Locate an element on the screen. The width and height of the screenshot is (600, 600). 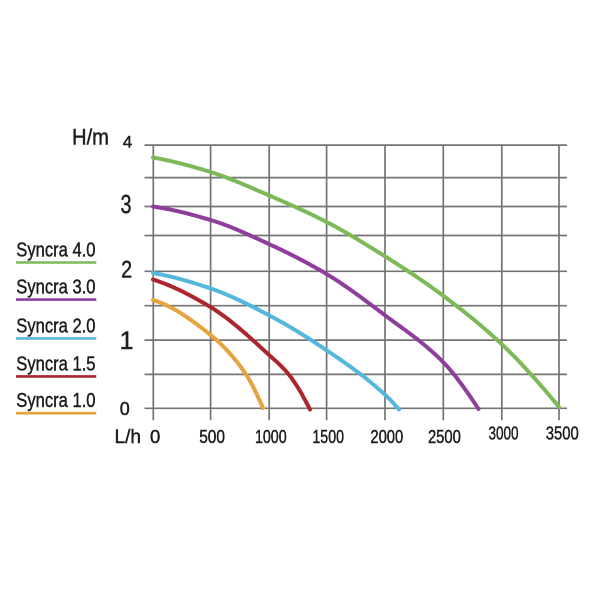
svg-text: 1 is located at coordinates (127, 341).